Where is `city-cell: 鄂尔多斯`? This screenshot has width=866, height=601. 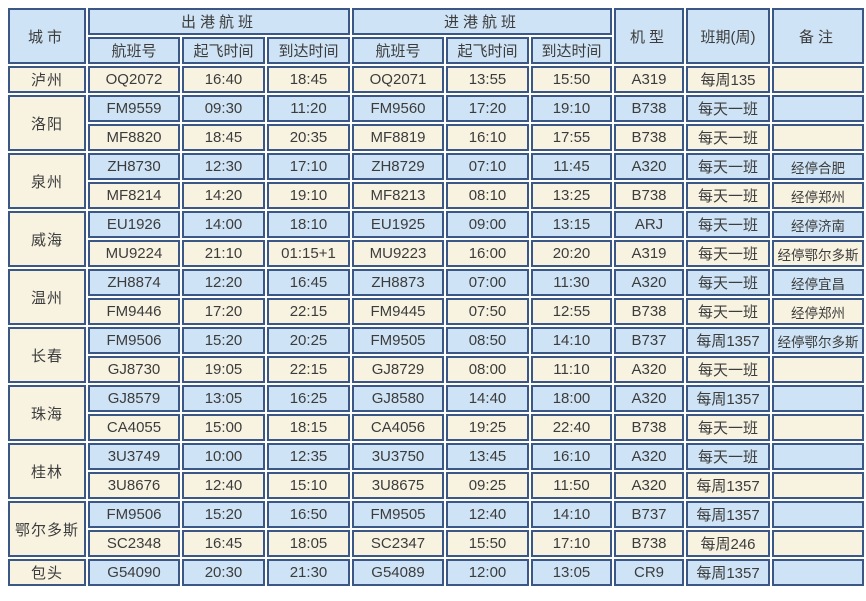
city-cell: 鄂尔多斯 is located at coordinates (47, 529).